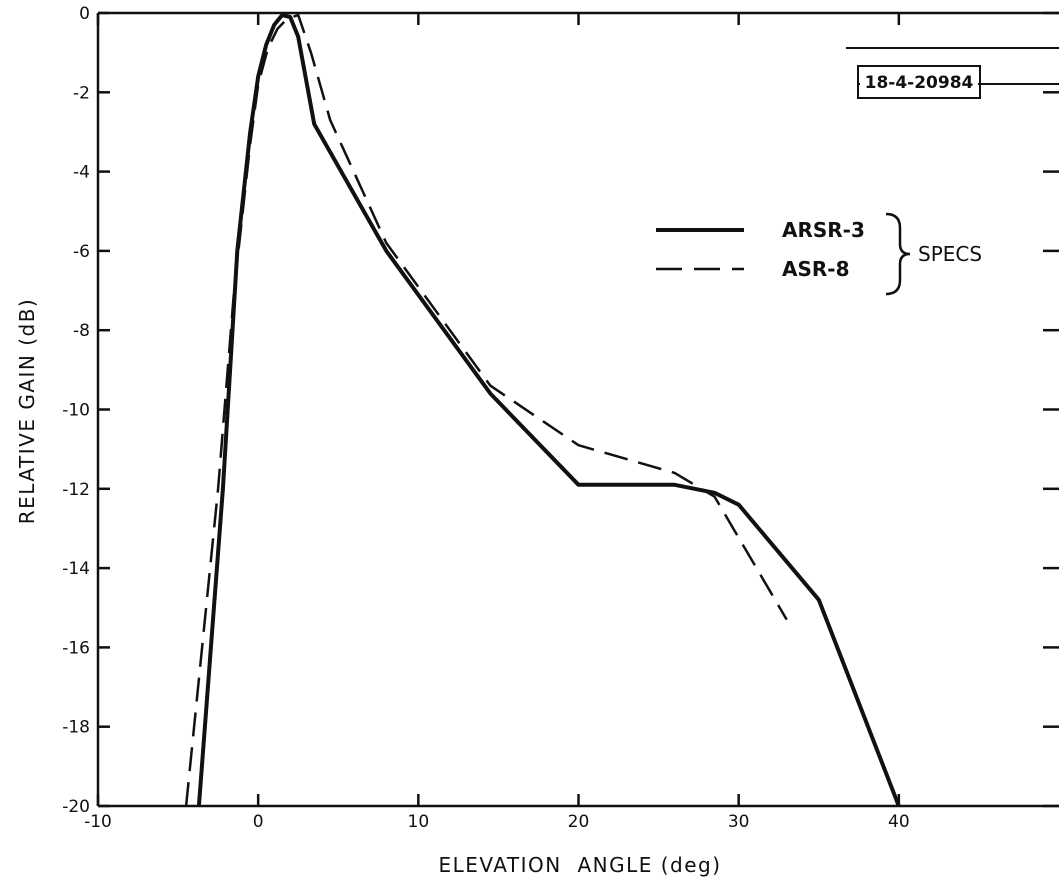  I want to click on legend-bracket-label: SPECS, so click(950, 254).